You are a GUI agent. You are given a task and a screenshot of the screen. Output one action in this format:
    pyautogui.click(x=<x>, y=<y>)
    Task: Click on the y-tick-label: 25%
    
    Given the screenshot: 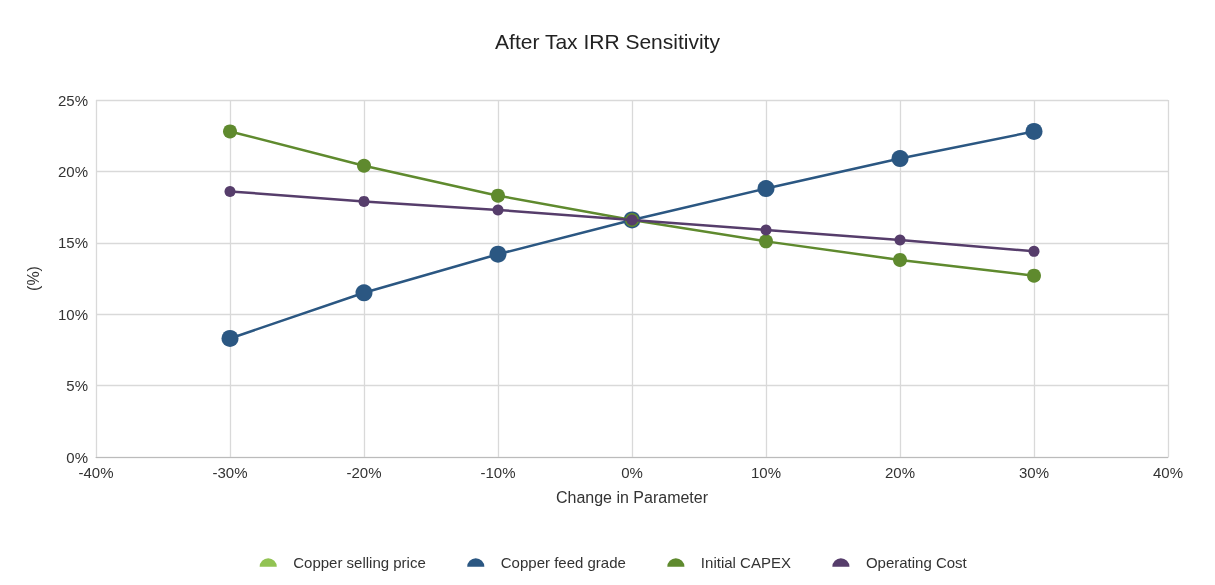 What is the action you would take?
    pyautogui.click(x=72, y=100)
    